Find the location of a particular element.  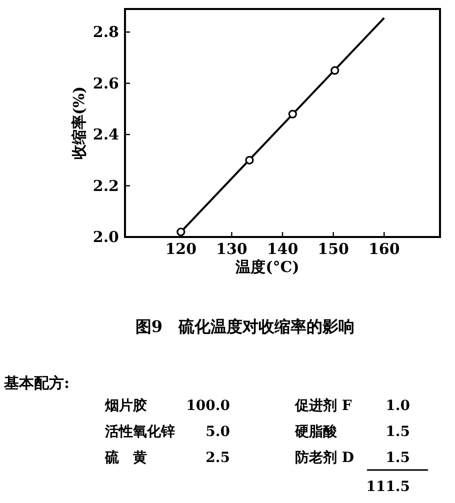

x-tick-label: 140 is located at coordinates (282, 249).